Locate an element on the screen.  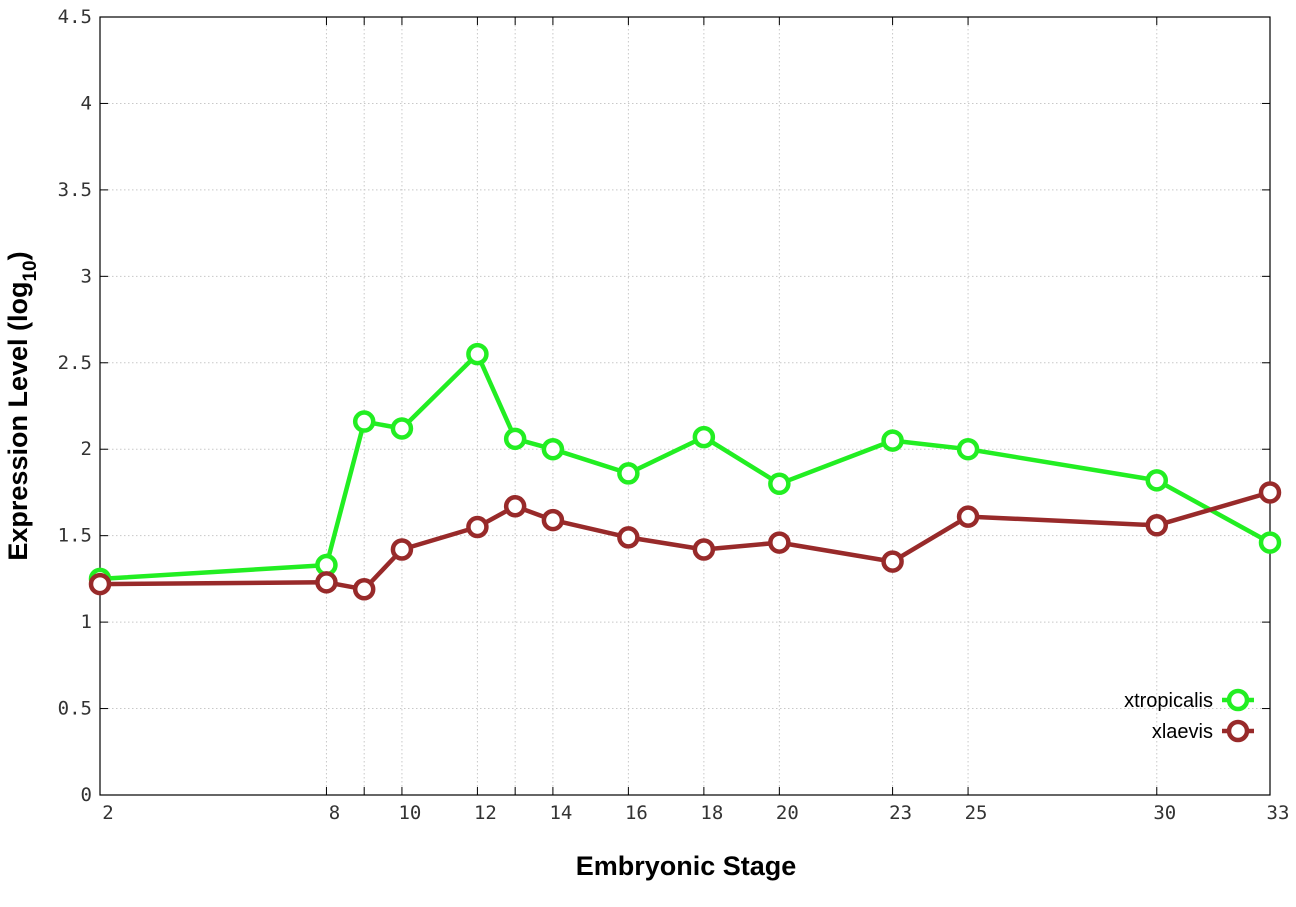
legend-marker-xlaevis is located at coordinates (1238, 731).